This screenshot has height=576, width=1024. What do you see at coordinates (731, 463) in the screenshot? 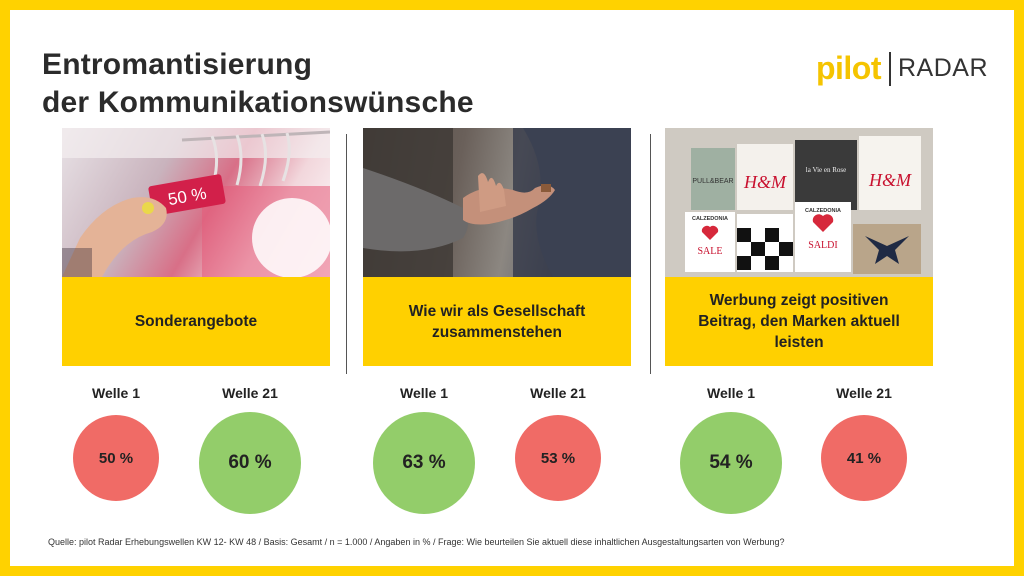
I see `value-circle-increase: 54 %` at bounding box center [731, 463].